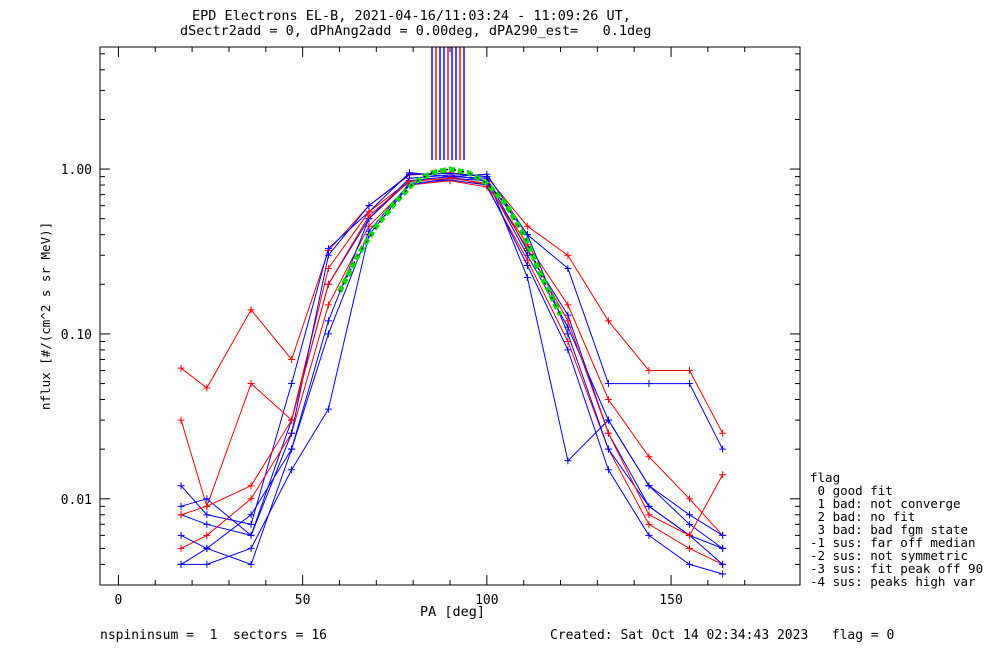 The width and height of the screenshot is (1000, 650). What do you see at coordinates (825, 477) in the screenshot?
I see `legend-heading: flag` at bounding box center [825, 477].